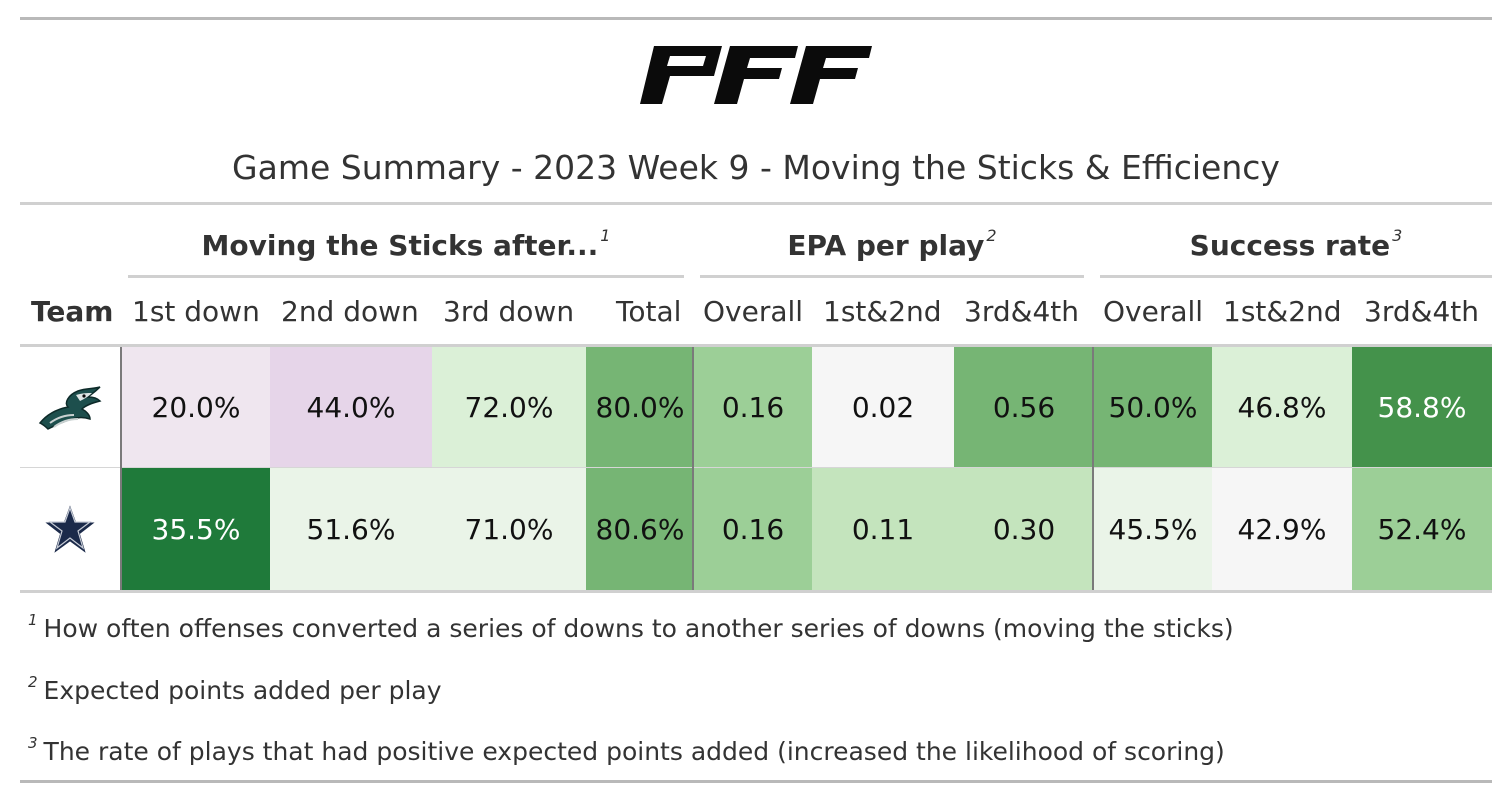  What do you see at coordinates (1024, 407) in the screenshot?
I see `table-cell: 0.56` at bounding box center [1024, 407].